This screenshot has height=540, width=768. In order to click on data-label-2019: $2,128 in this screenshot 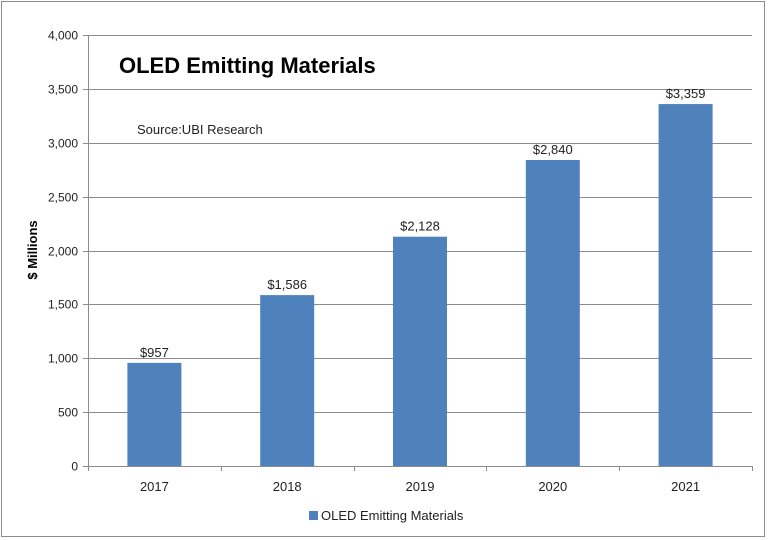, I will do `click(420, 226)`.